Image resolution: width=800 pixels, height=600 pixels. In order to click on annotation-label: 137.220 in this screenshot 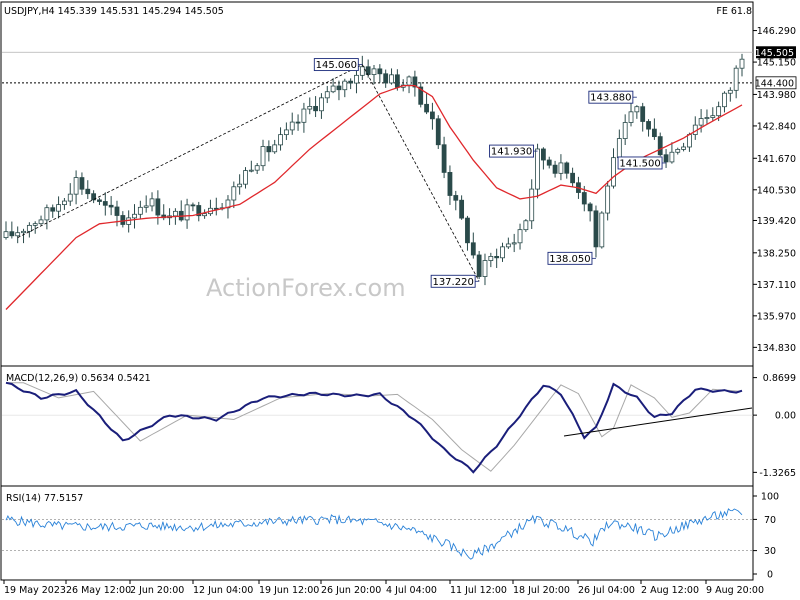, I will do `click(452, 282)`.